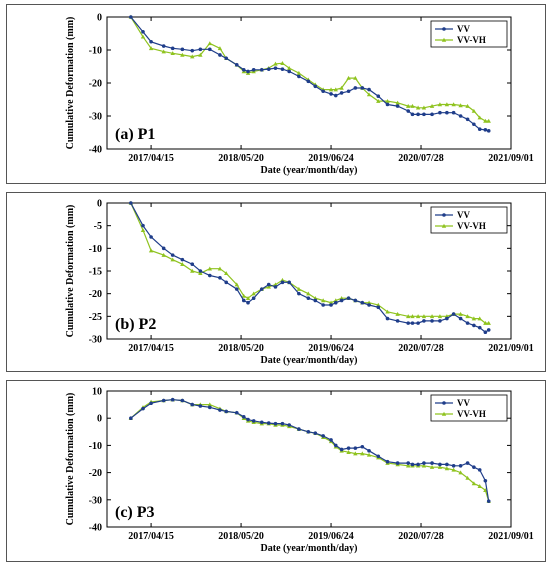 The height and width of the screenshot is (566, 550). Describe the element at coordinates (444, 215) in the screenshot. I see `legend-marker-vv` at that location.